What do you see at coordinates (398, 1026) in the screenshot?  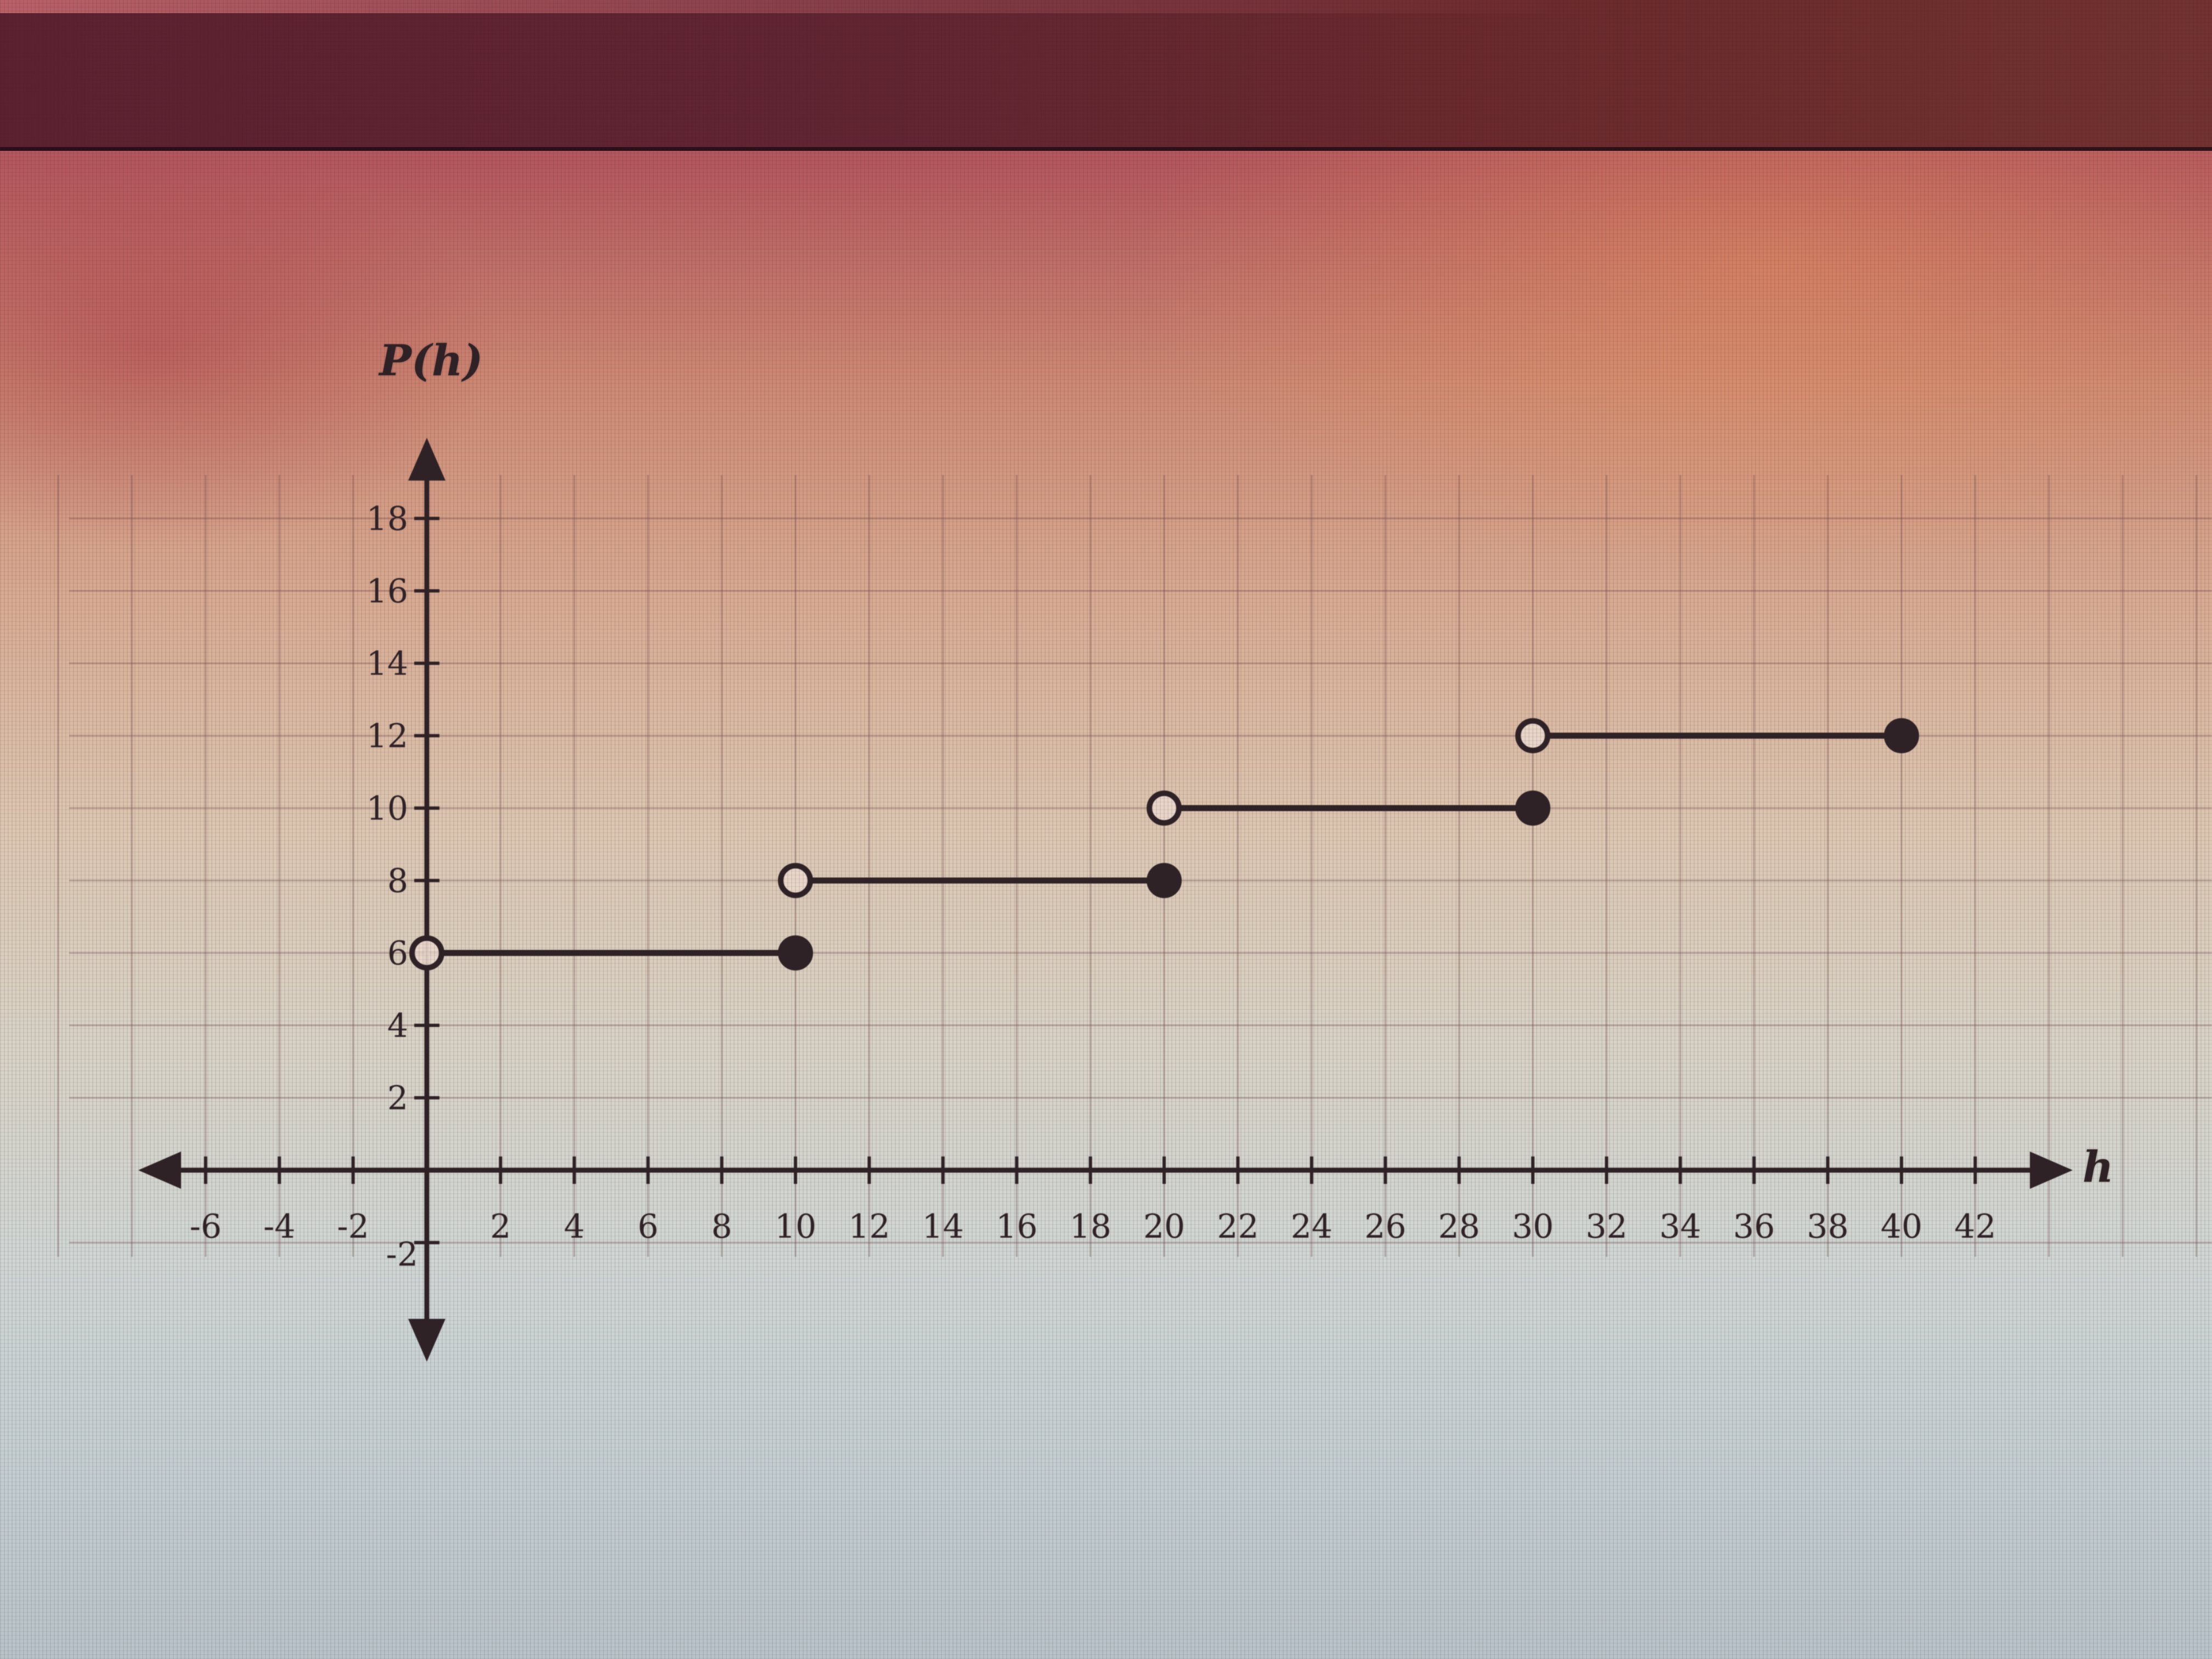 I see `y-tick-label: 4` at bounding box center [398, 1026].